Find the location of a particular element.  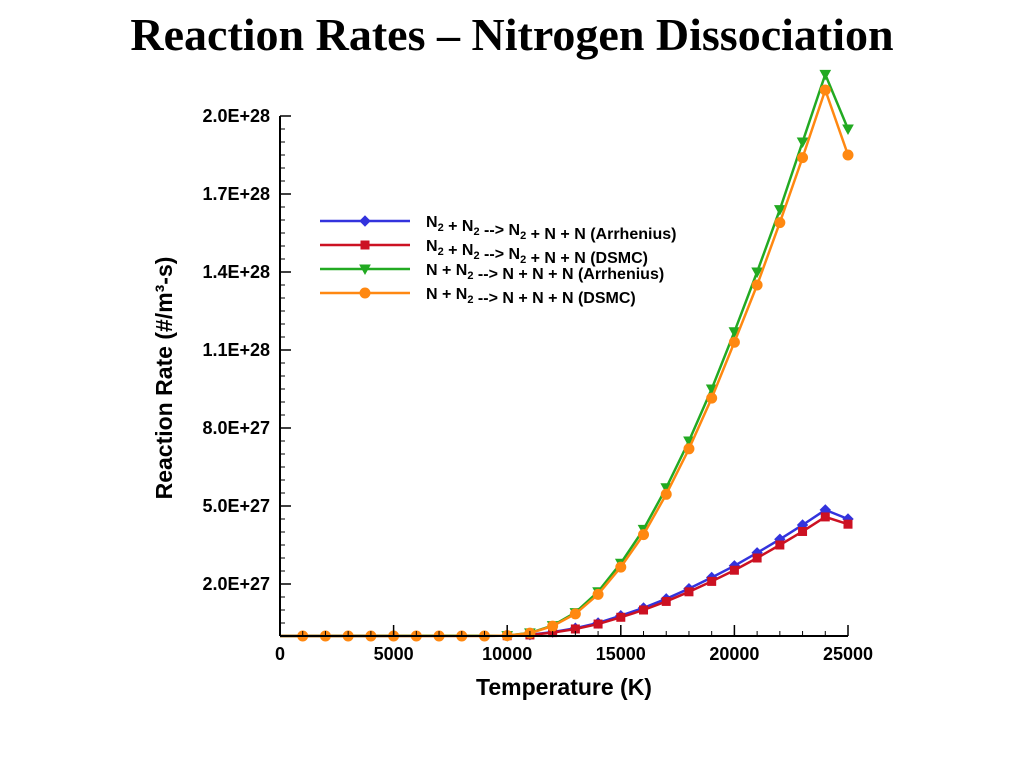

legend-item: N + N2 --> N + N + N (Arrhenius) is located at coordinates (492, 272).